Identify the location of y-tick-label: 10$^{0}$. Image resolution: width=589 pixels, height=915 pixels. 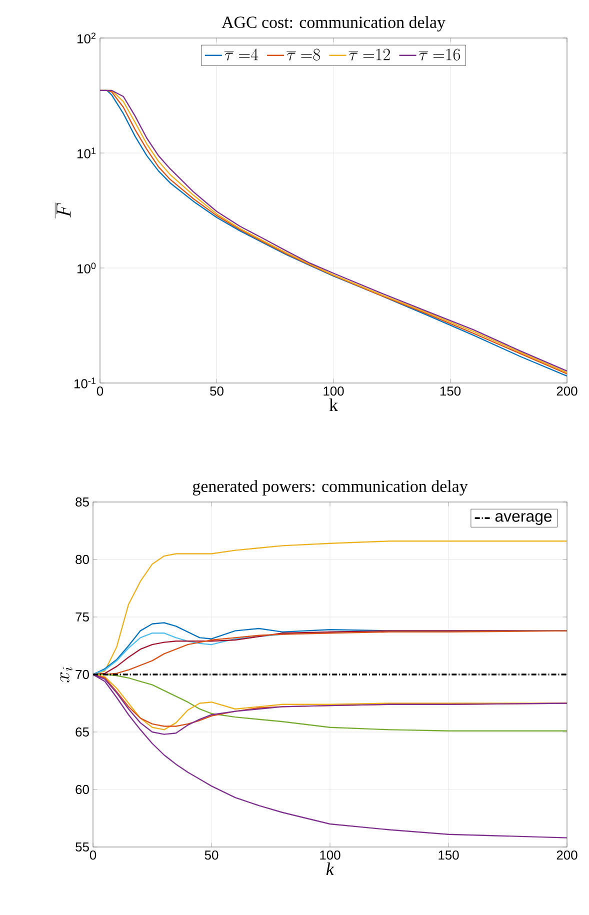
(87, 268).